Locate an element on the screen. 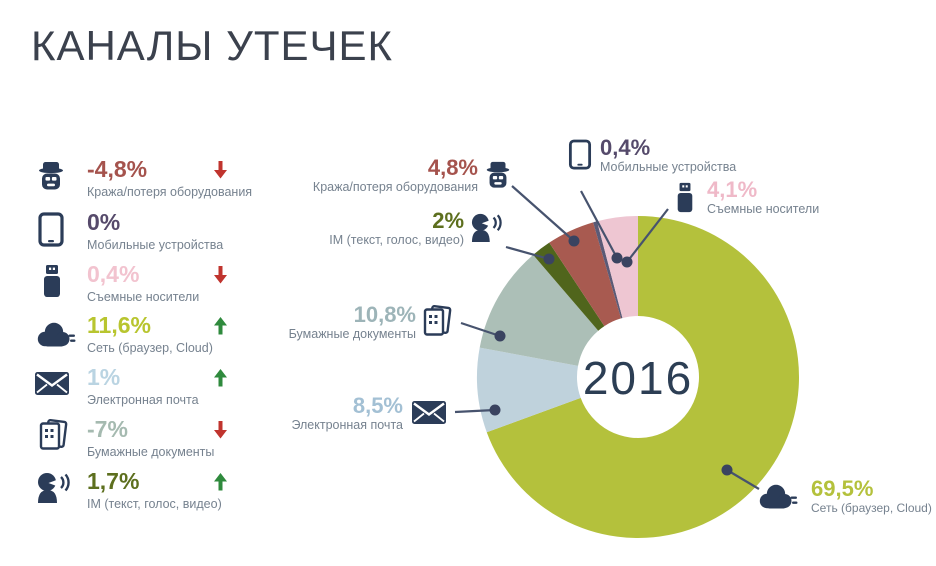 The height and width of the screenshot is (566, 936). sidebar-item-paper: -7% Бумажные документы is located at coordinates (160, 442).